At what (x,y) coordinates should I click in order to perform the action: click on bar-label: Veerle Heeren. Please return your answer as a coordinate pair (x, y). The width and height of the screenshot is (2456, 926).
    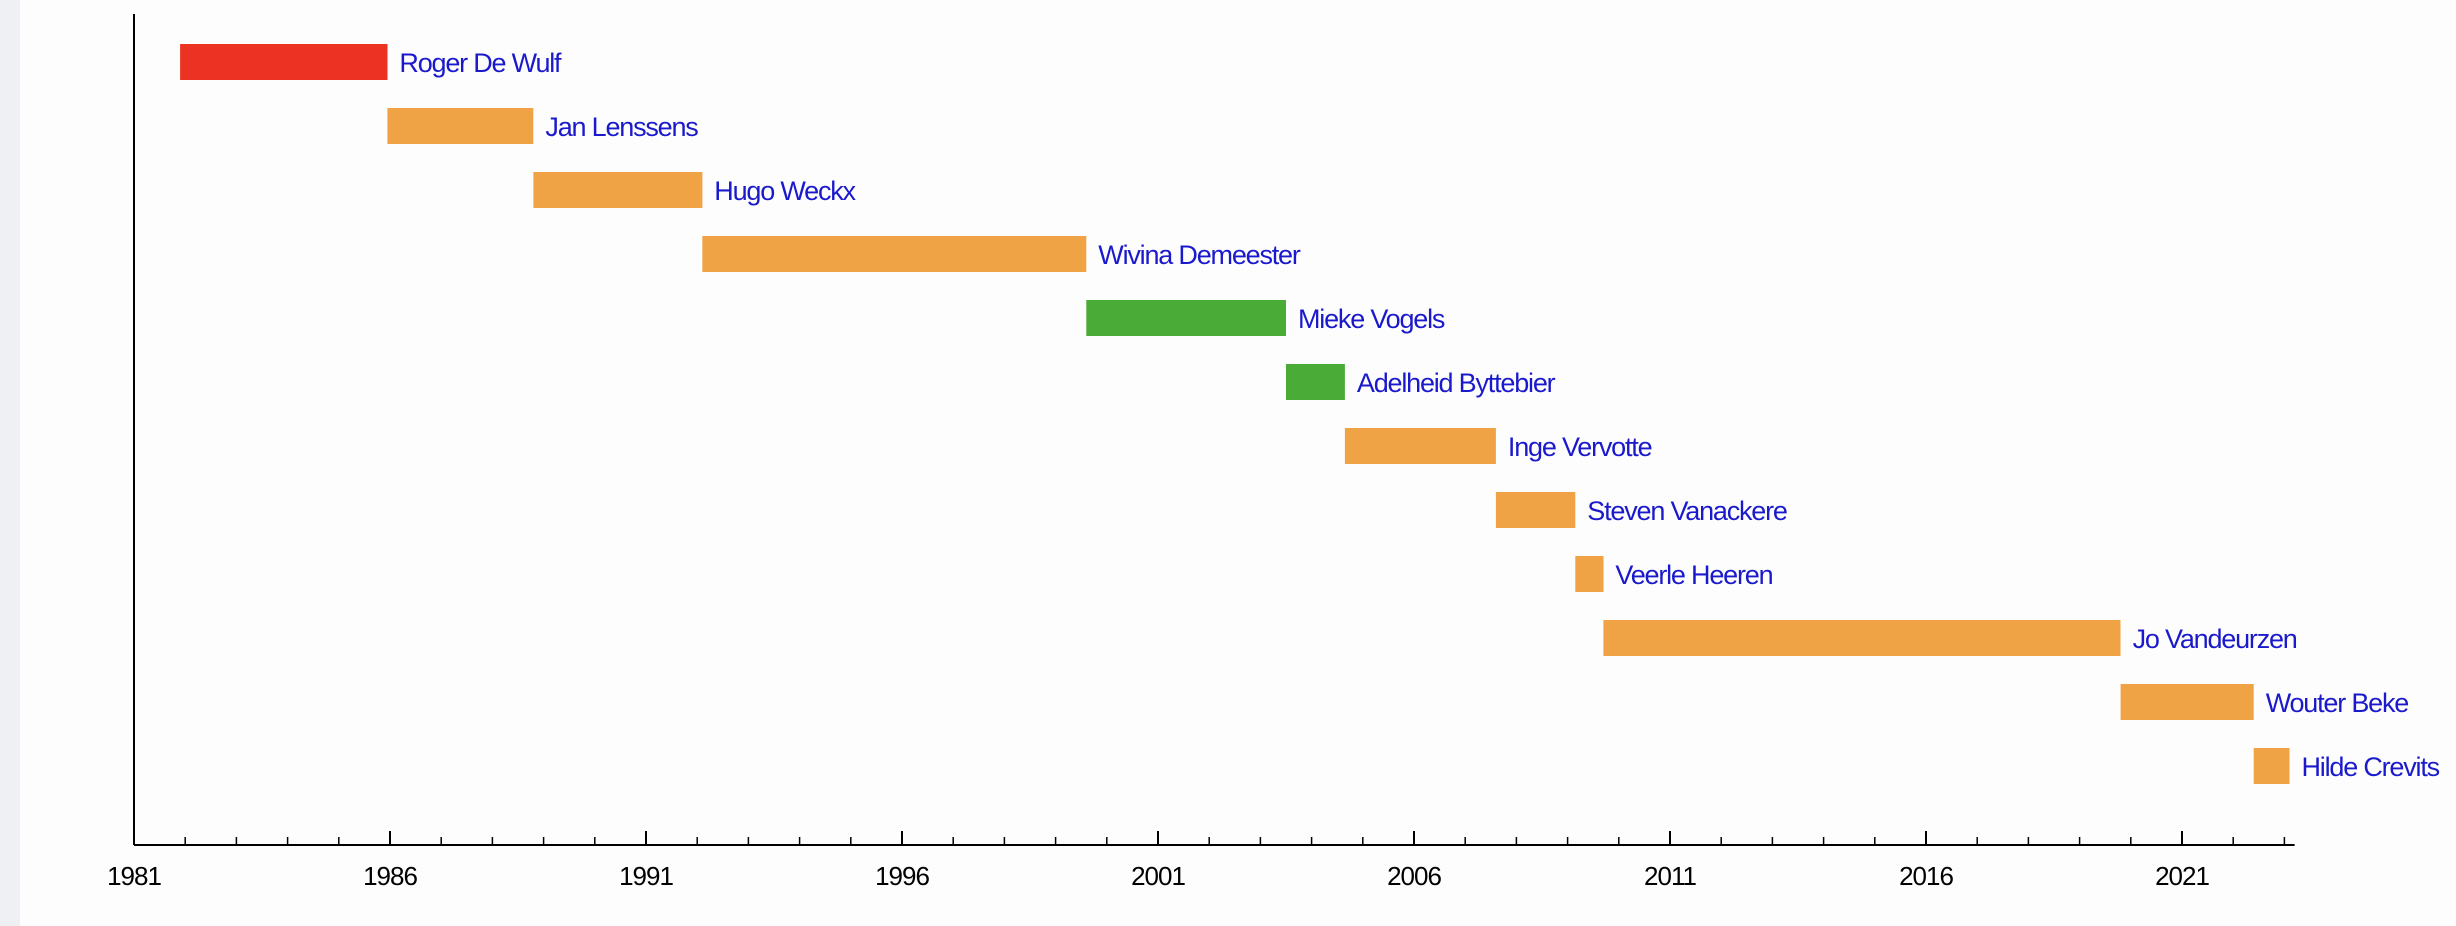
    Looking at the image, I should click on (1694, 575).